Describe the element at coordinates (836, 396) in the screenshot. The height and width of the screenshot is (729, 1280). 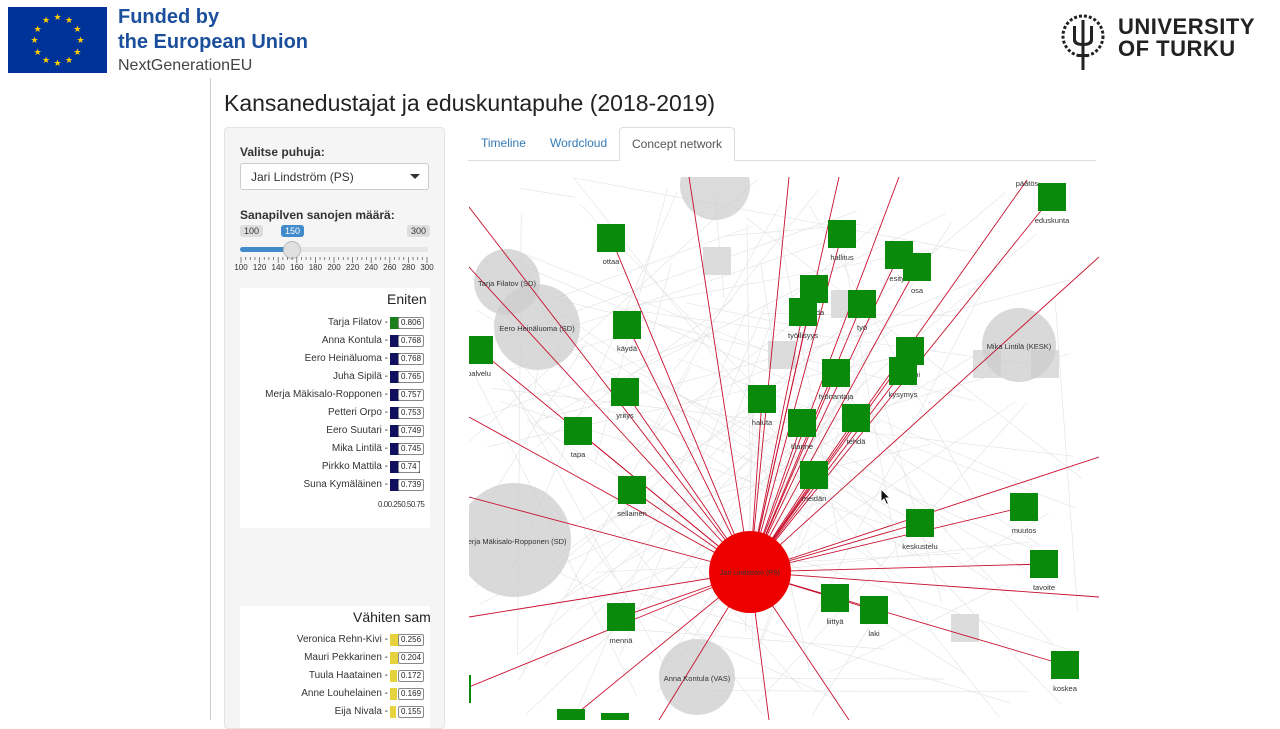
I see `word-label: työnantaja` at that location.